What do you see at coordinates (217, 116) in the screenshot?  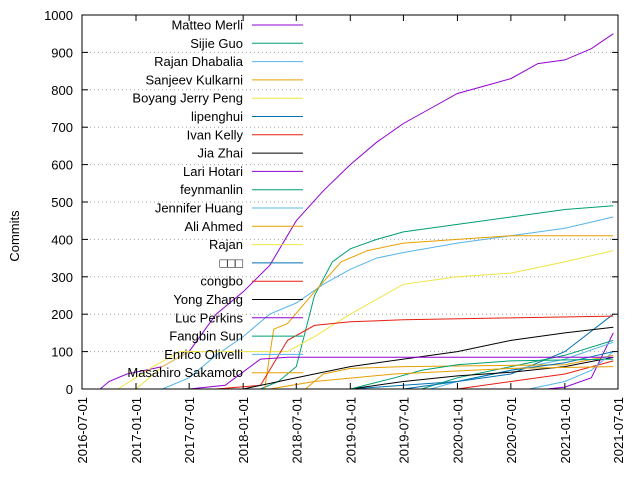 I see `legend-label: lipenghui` at bounding box center [217, 116].